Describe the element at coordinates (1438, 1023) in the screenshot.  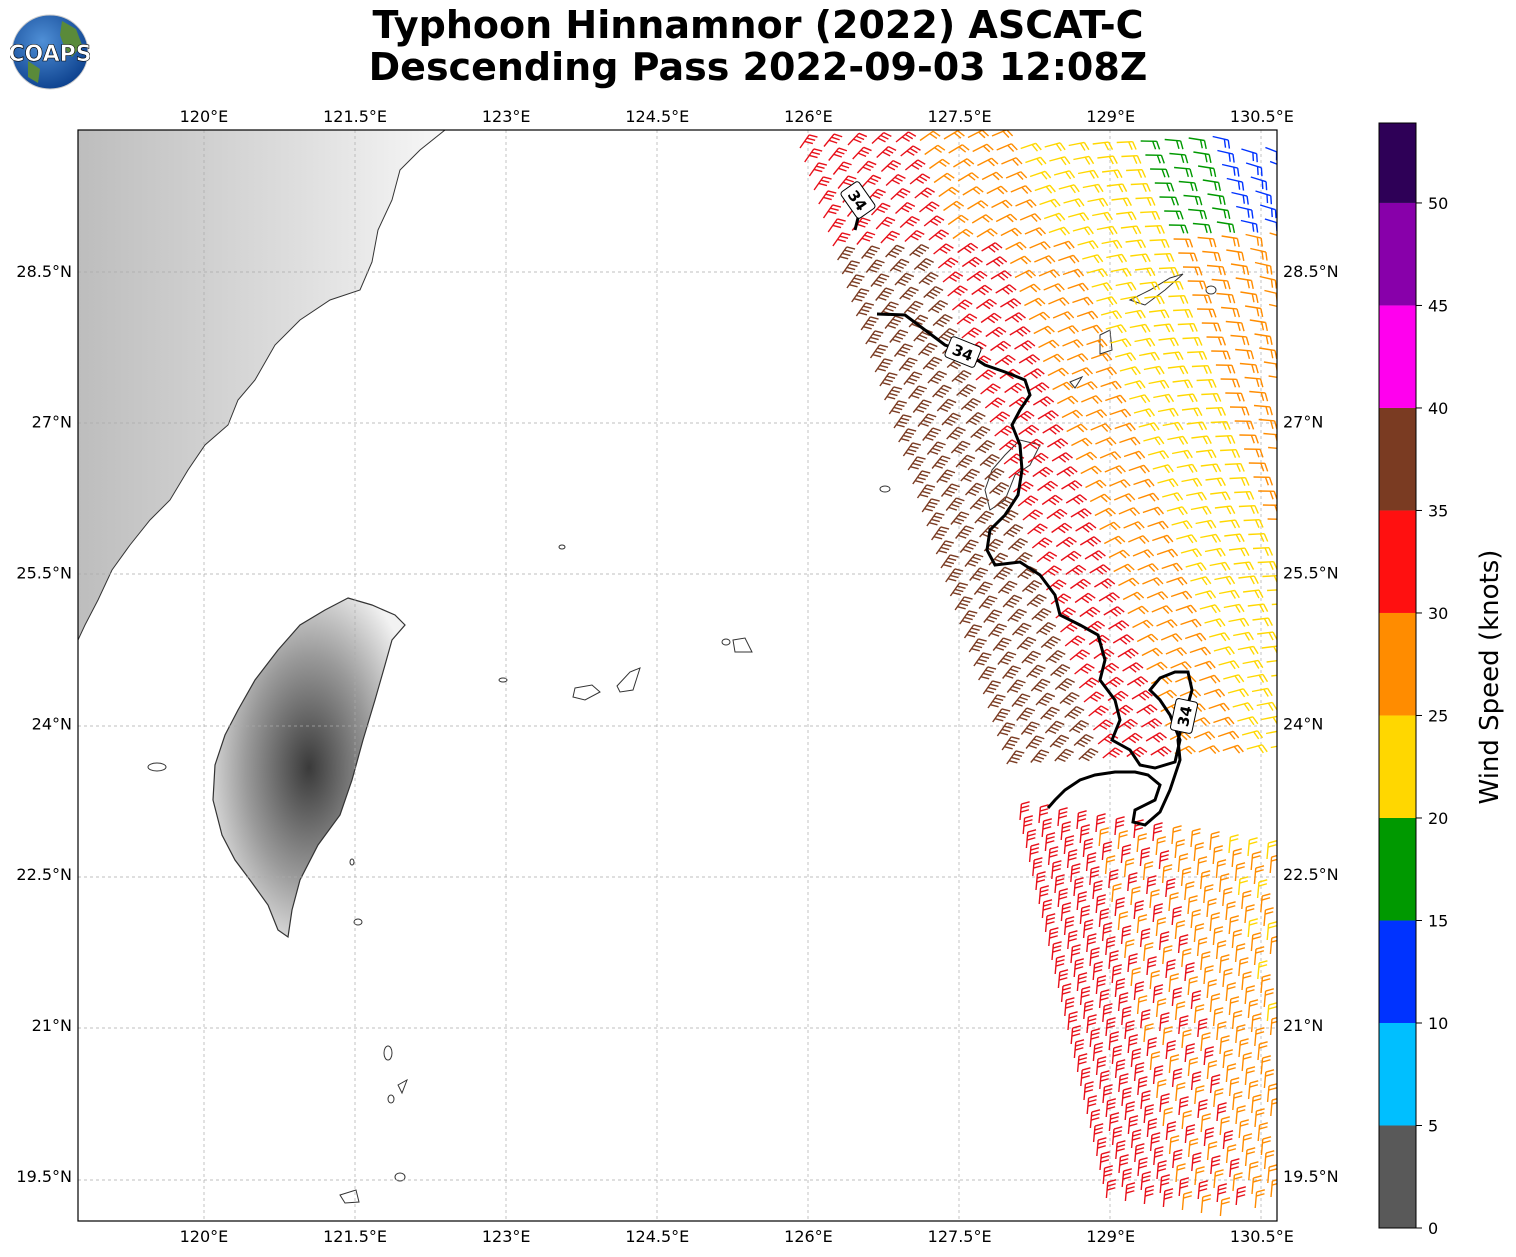
I see `colorbar-tick-label: 10` at that location.